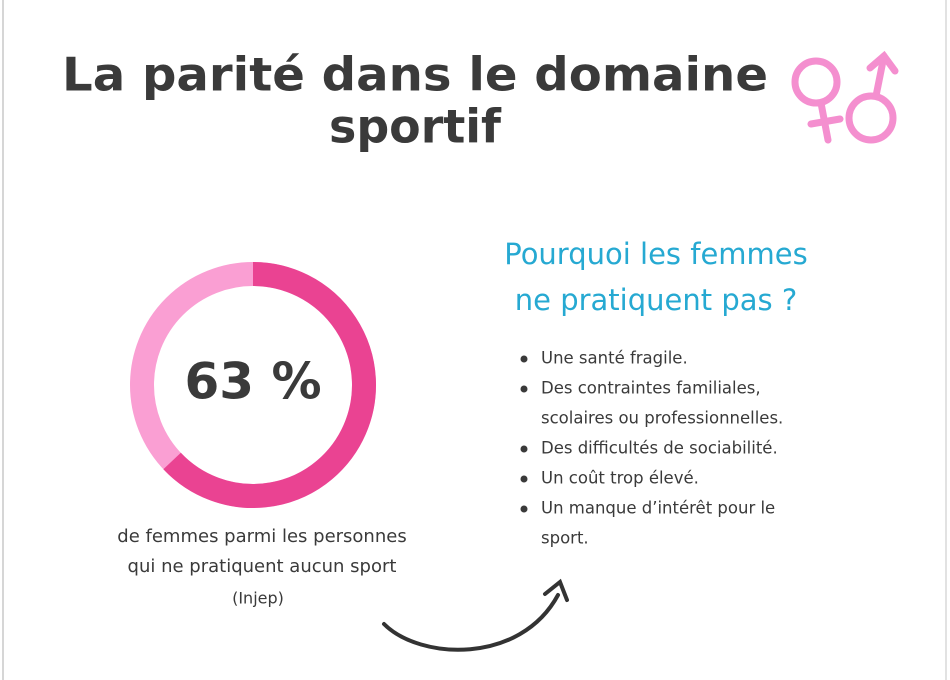 This screenshot has height=680, width=950. What do you see at coordinates (415, 75) in the screenshot?
I see `title: La parité dans le domaine` at bounding box center [415, 75].